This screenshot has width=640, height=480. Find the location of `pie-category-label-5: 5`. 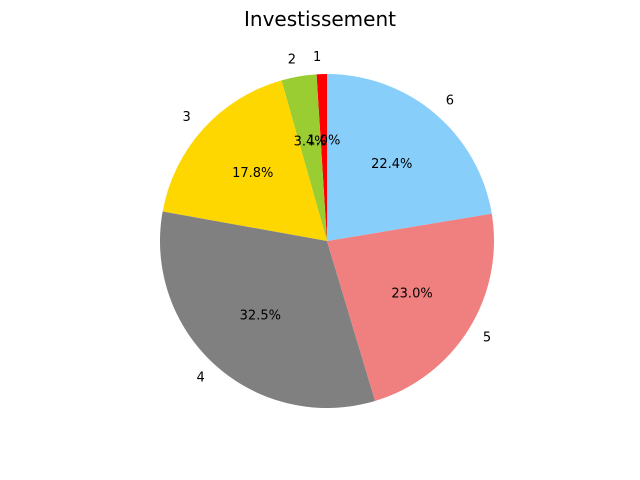

pie-category-label-5: 5 is located at coordinates (487, 338).